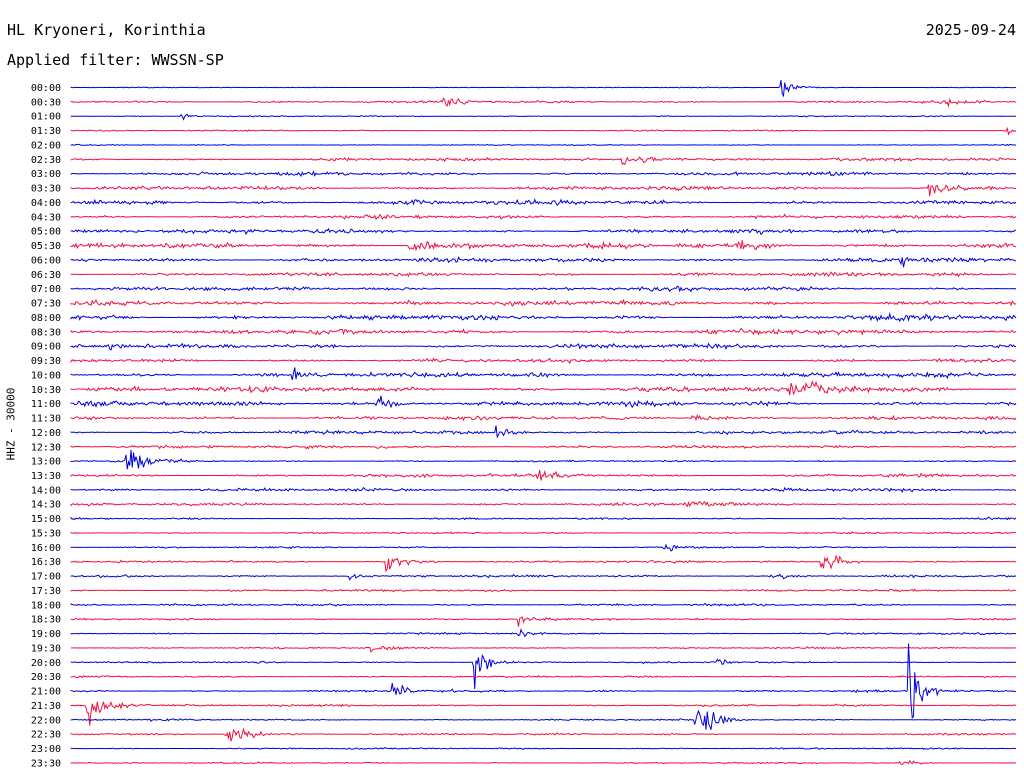  Describe the element at coordinates (46, 519) in the screenshot. I see `time-label: 15:00` at that location.